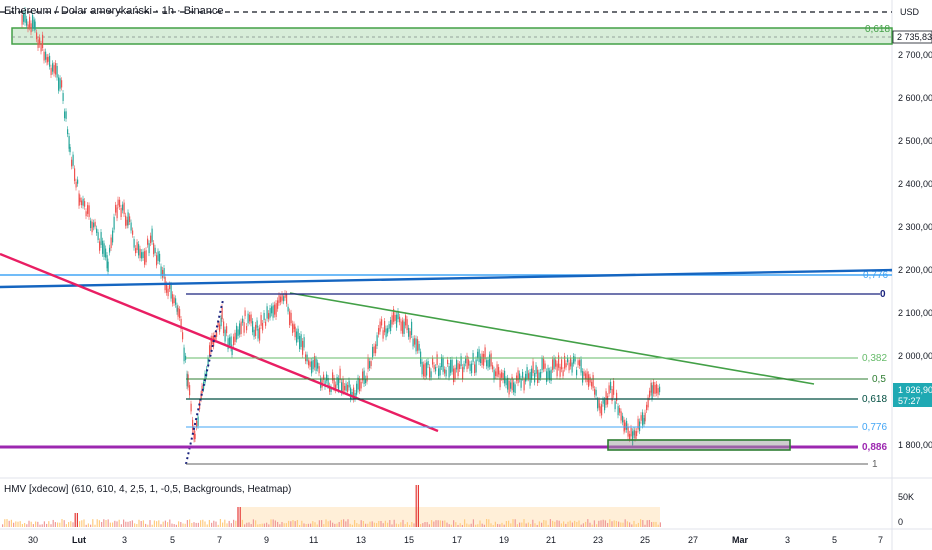 The image size is (932, 550). I want to click on support-zone, so click(699, 445).